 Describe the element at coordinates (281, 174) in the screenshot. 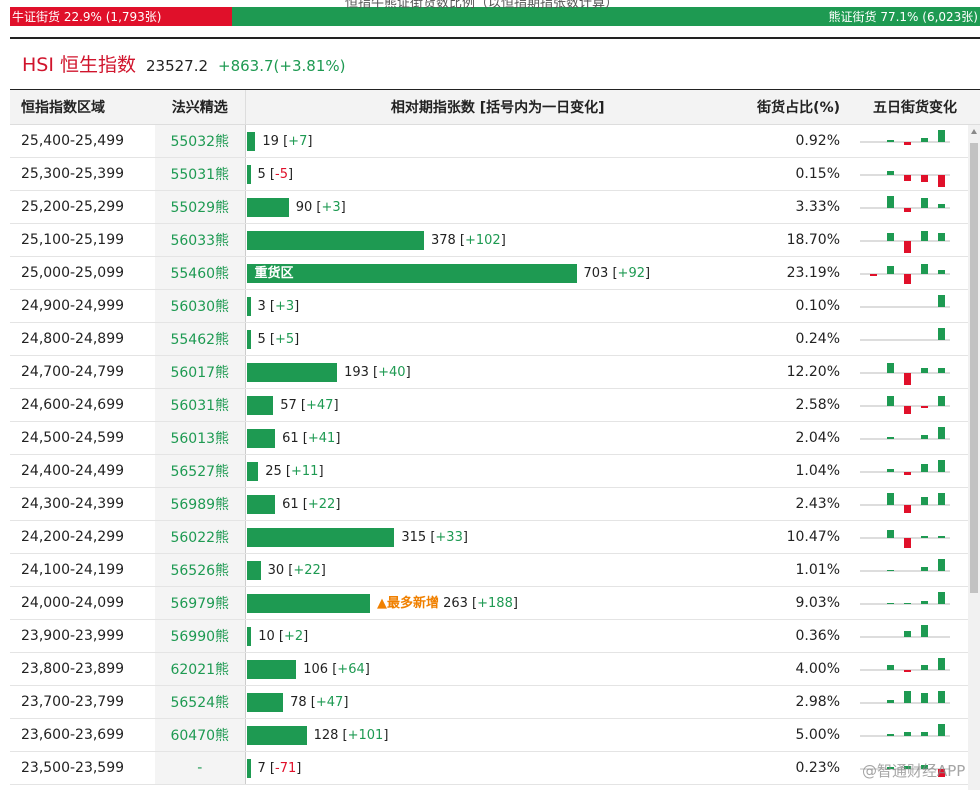

I see `count-change: -5` at that location.